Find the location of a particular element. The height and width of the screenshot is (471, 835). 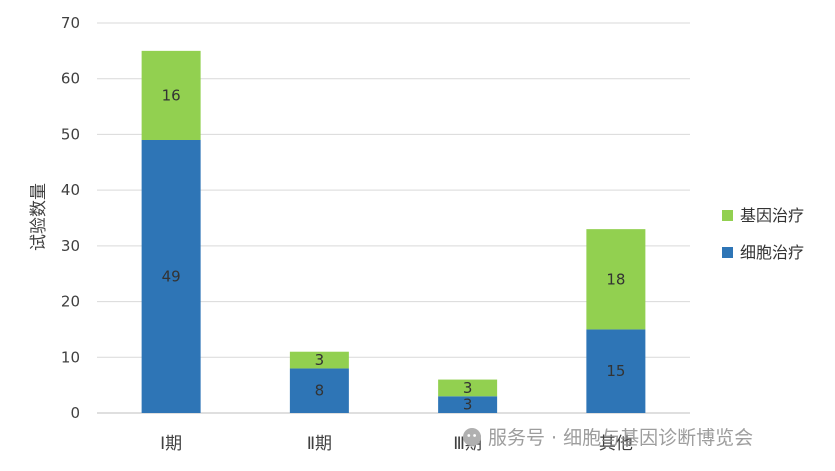

y-tick-labels: 0 10 20 30 40 50 60 70 is located at coordinates (70, 218).